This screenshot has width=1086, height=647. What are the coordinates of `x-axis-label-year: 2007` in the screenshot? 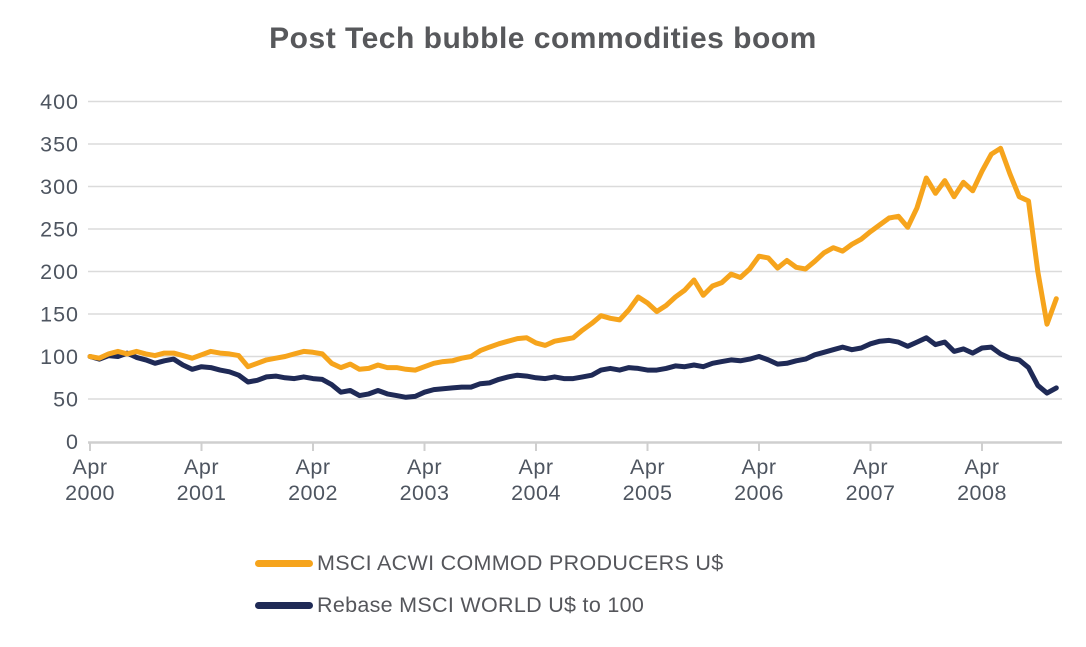 It's located at (871, 493).